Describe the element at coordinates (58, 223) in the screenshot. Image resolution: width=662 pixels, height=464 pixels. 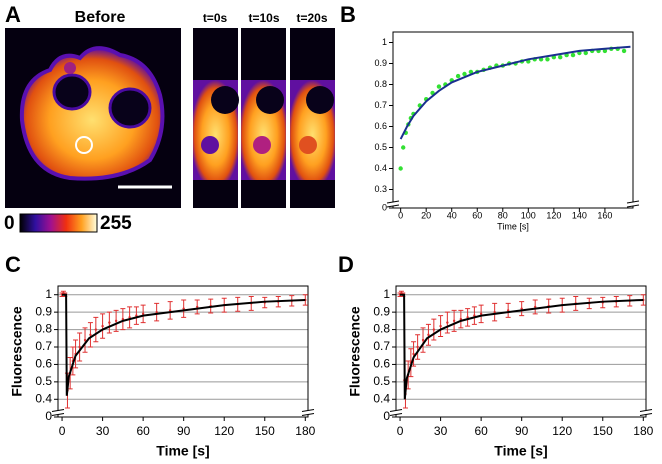
I see `colorbar` at that location.